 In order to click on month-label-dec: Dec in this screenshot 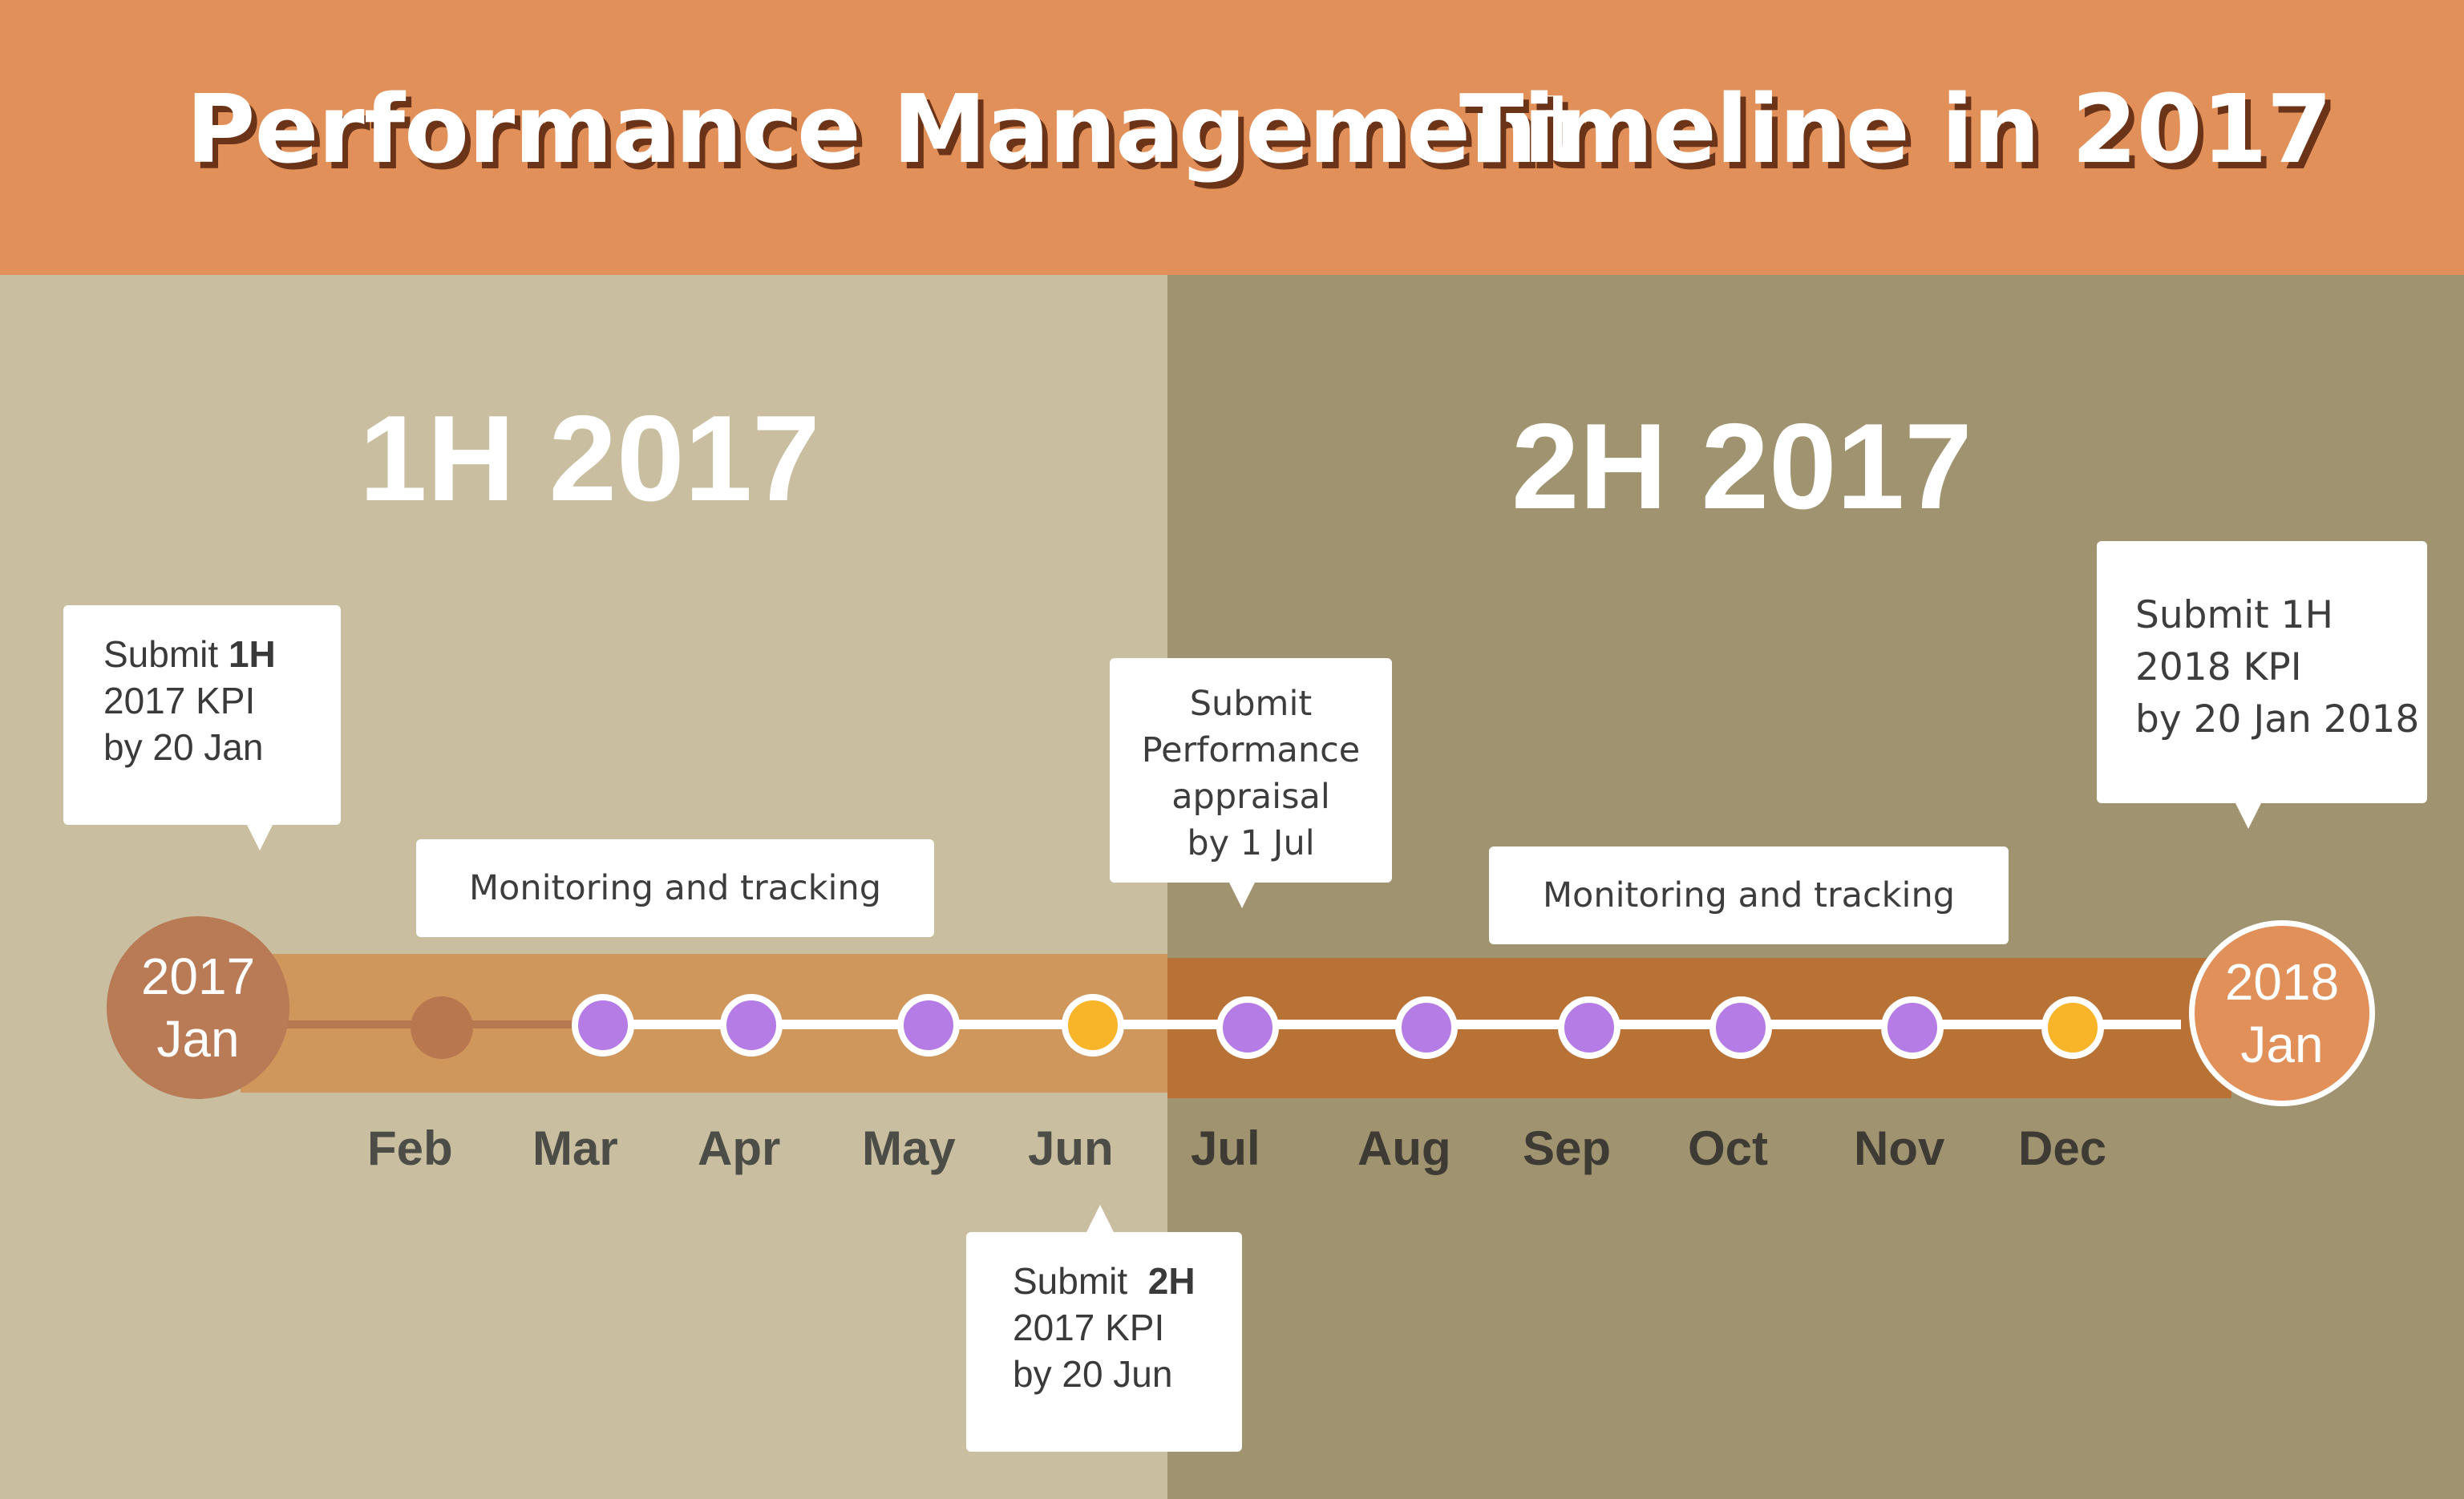, I will do `click(2062, 1148)`.